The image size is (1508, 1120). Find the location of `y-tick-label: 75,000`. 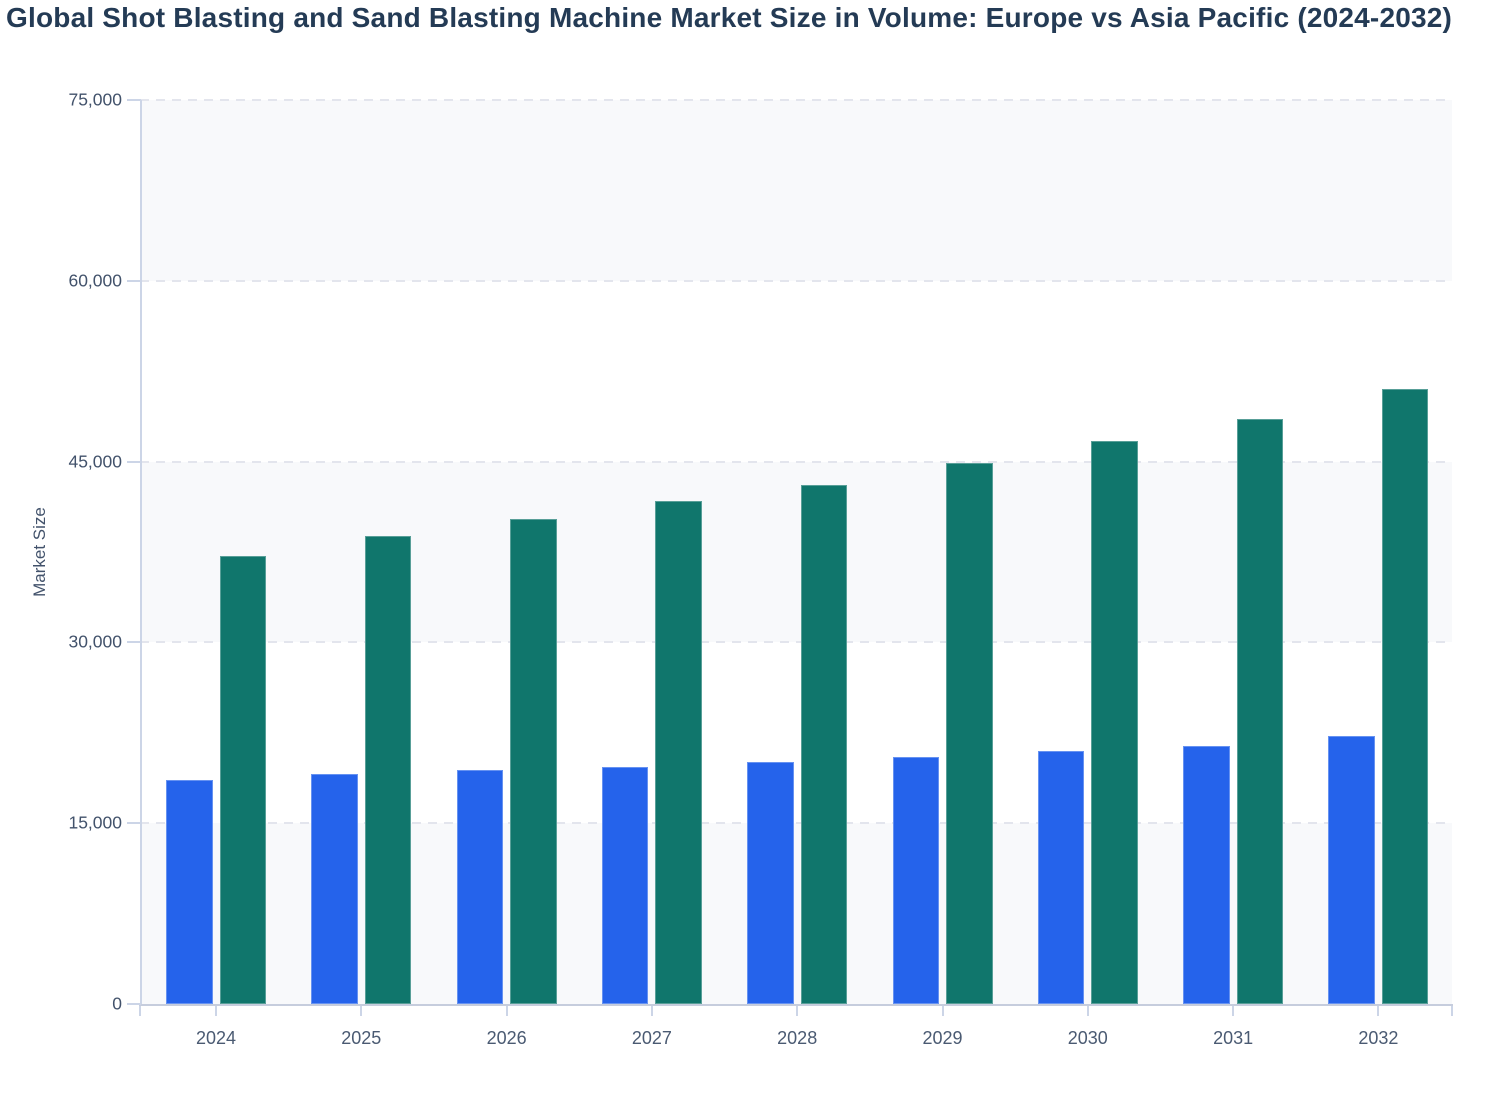

y-tick-label: 75,000 is located at coordinates (95, 99).